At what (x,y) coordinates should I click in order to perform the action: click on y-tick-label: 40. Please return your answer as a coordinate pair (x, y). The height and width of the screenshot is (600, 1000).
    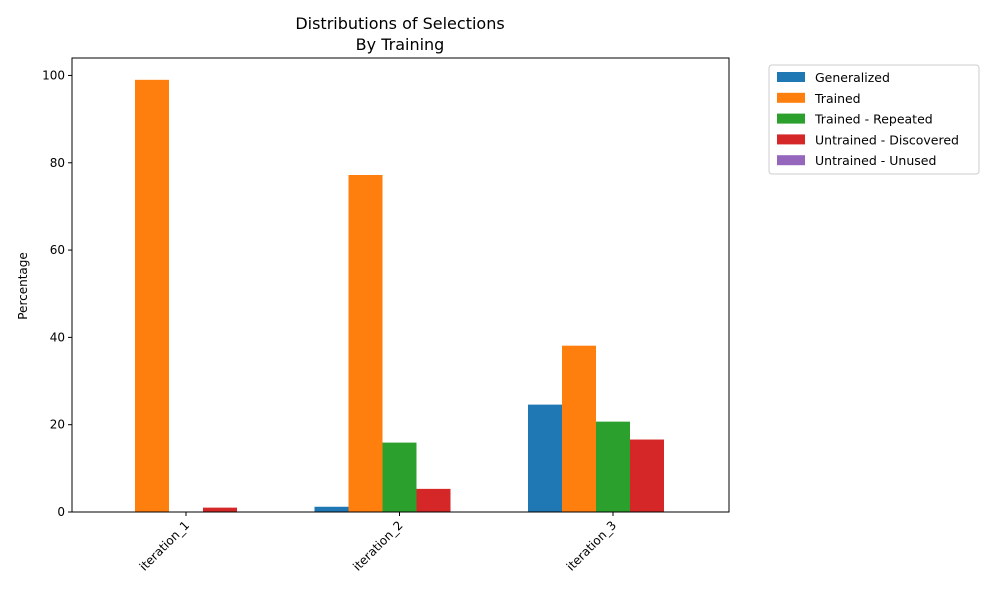
    Looking at the image, I should click on (57, 337).